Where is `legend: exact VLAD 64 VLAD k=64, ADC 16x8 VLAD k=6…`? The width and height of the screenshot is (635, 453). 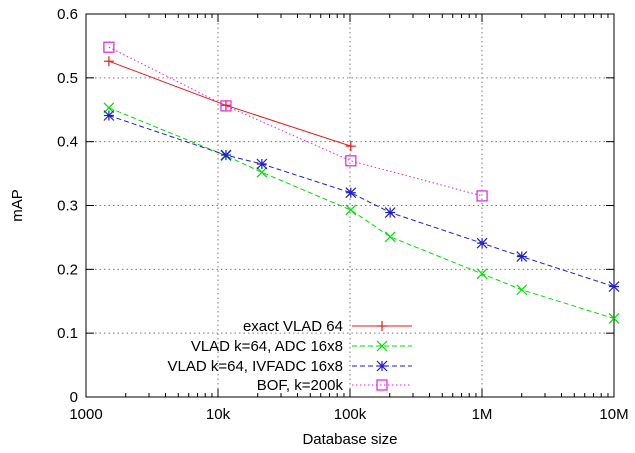
legend: exact VLAD 64 VLAD k=64, ADC 16x8 VLAD k=6… is located at coordinates (289, 356).